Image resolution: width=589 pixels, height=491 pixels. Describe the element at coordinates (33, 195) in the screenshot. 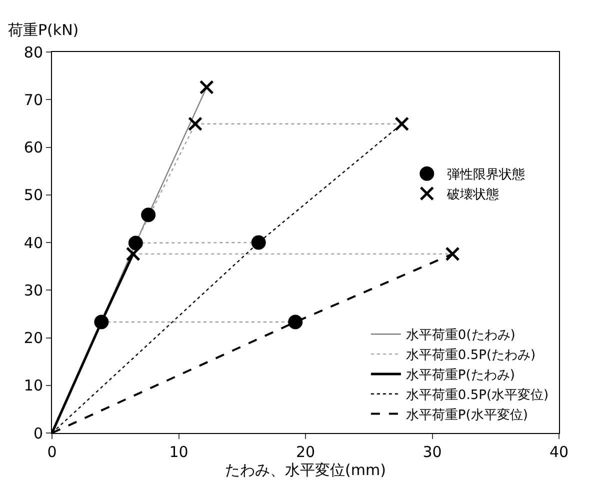

I see `y-tick-label: 50` at that location.